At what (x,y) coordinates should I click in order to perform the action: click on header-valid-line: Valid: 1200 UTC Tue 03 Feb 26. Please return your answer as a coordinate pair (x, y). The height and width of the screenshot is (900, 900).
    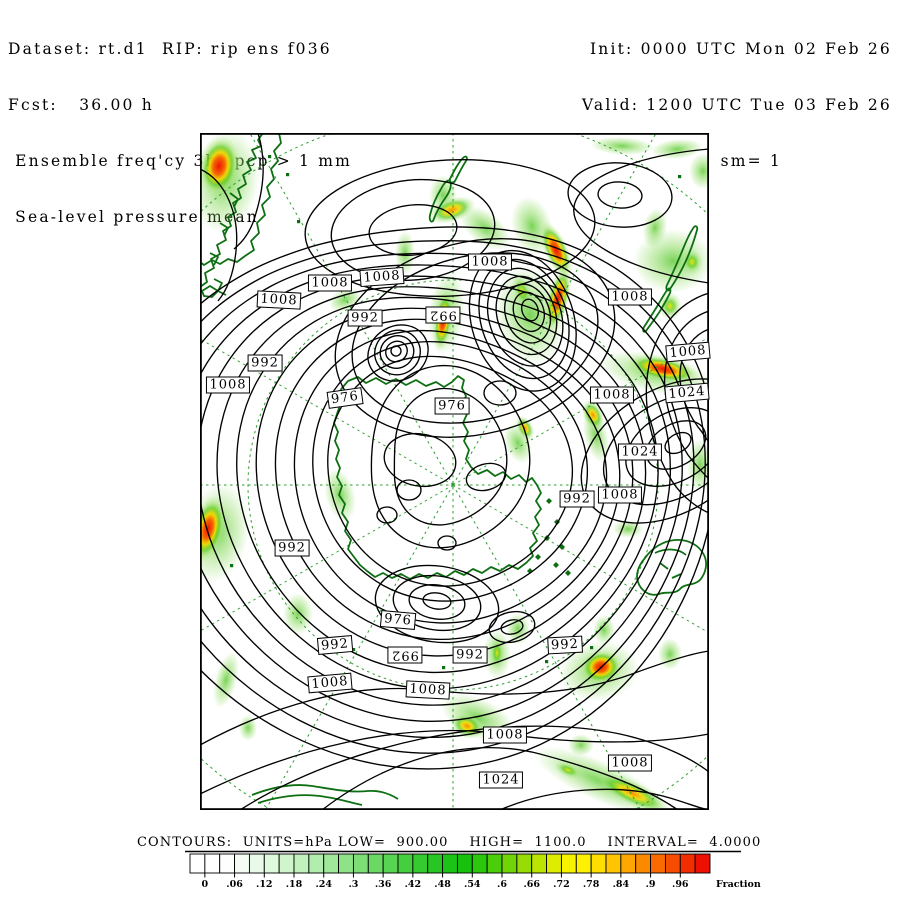
    Looking at the image, I should click on (736, 104).